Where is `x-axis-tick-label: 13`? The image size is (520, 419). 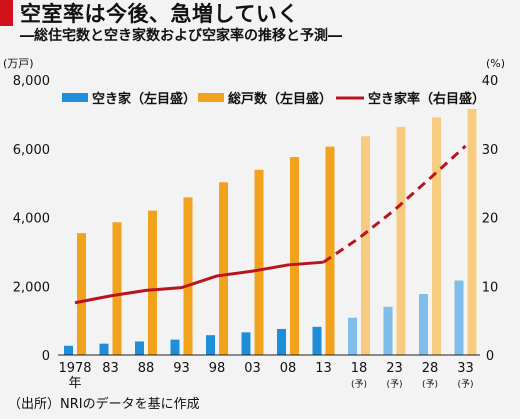
x-axis-tick-label: 13 is located at coordinates (323, 368).